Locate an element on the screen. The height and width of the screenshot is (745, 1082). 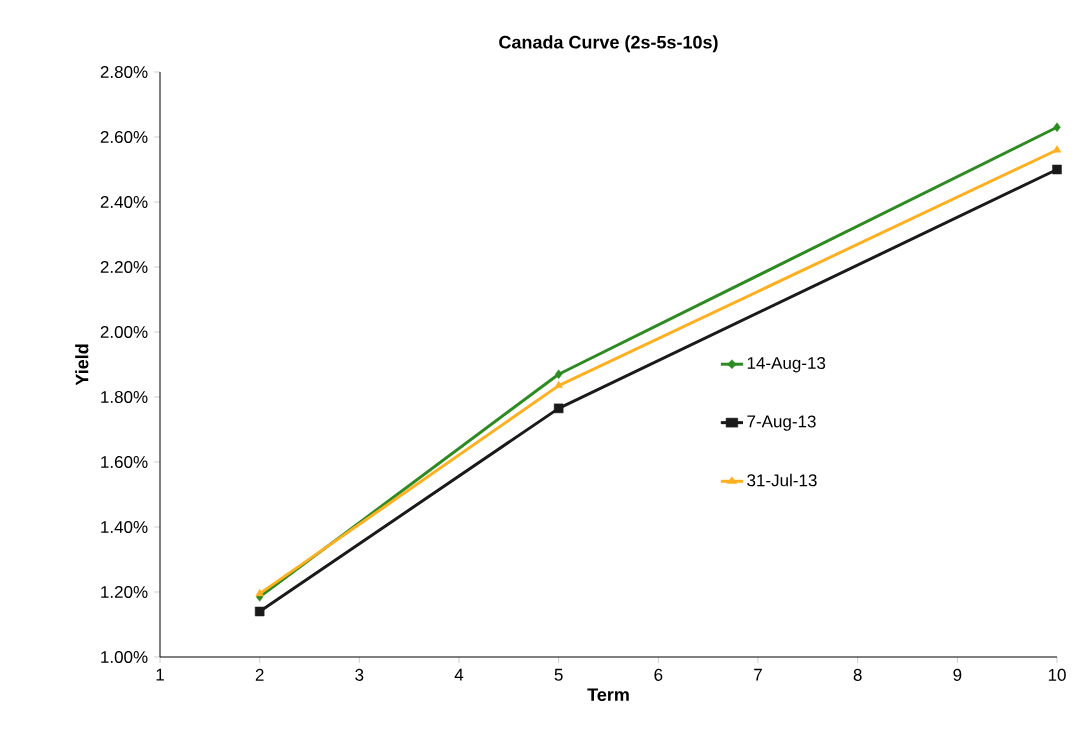
x-axis-title: Term is located at coordinates (608, 694).